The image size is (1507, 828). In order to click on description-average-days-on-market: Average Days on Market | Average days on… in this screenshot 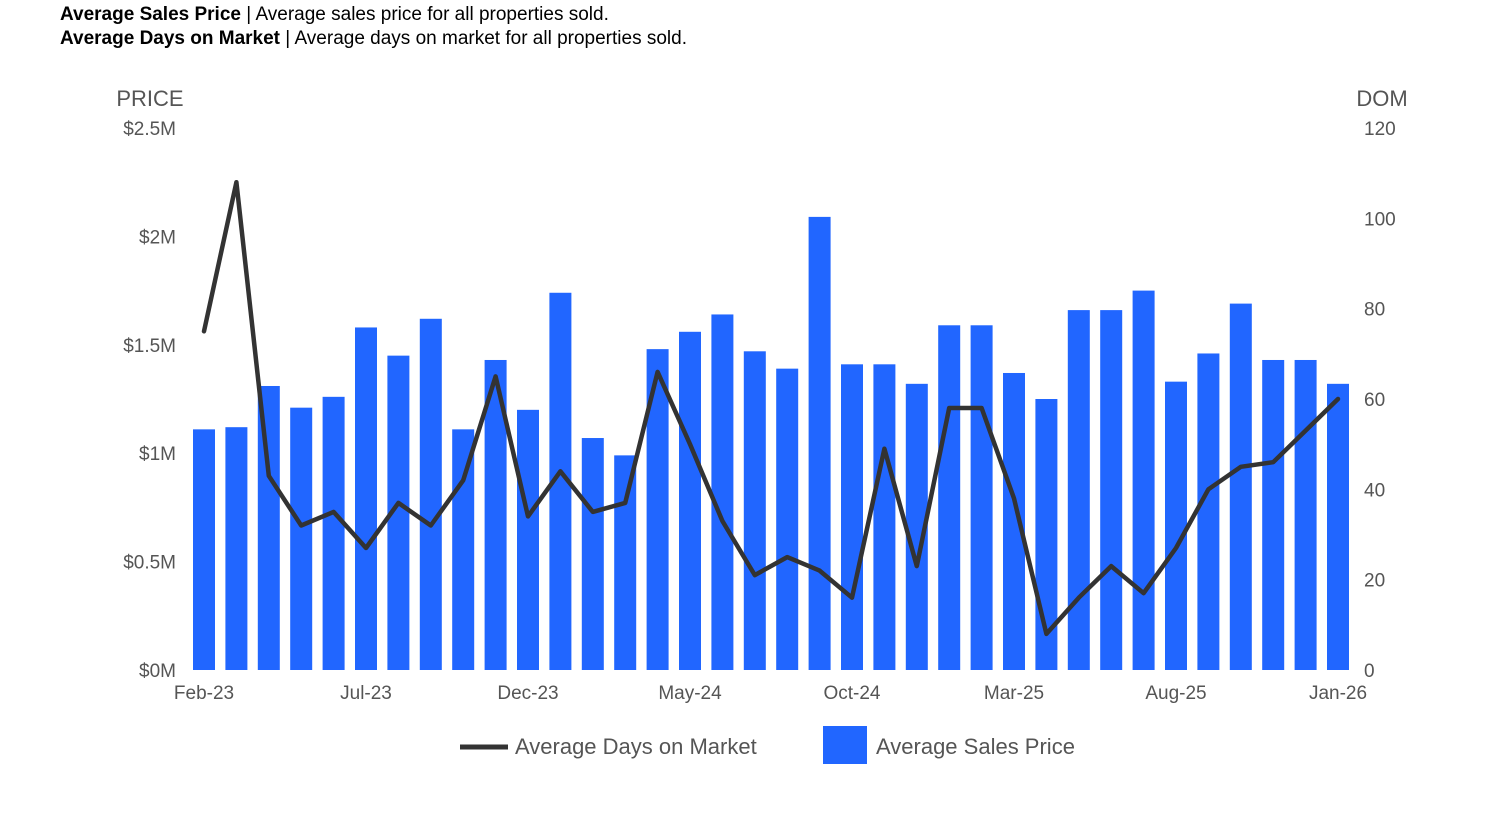, I will do `click(373, 39)`.